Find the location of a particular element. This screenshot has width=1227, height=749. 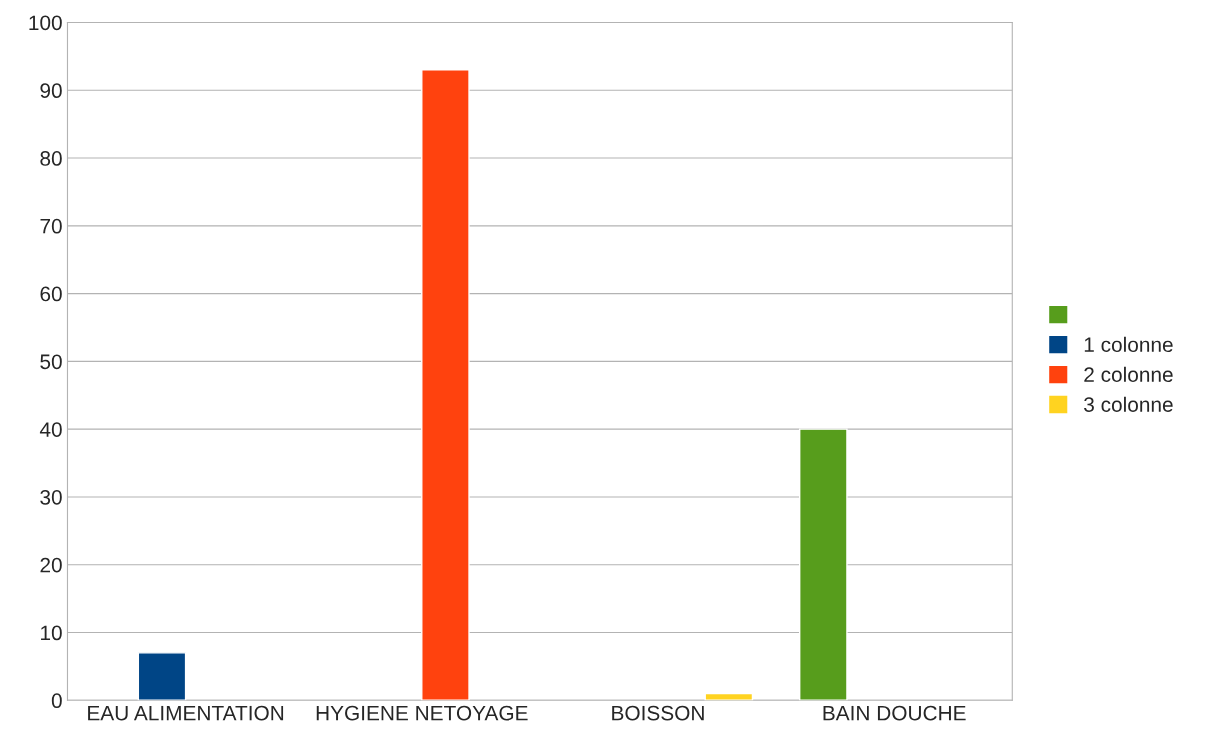

y-tick-label: 20 is located at coordinates (51, 565).